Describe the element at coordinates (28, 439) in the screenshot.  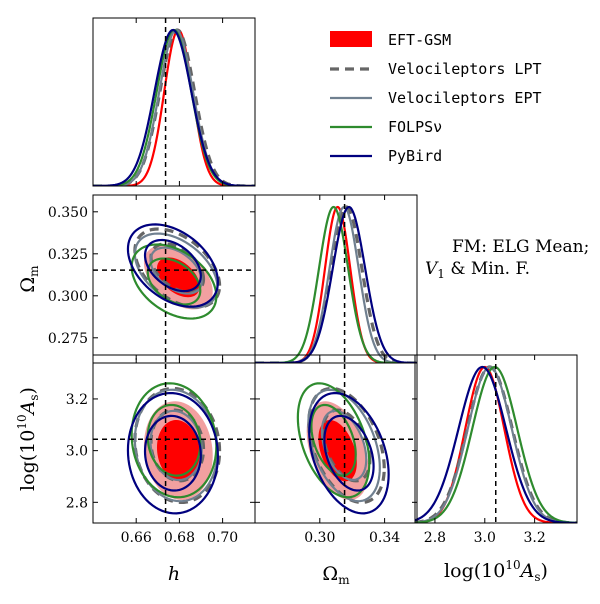
I see `ylabel-las: log(1010As)` at that location.